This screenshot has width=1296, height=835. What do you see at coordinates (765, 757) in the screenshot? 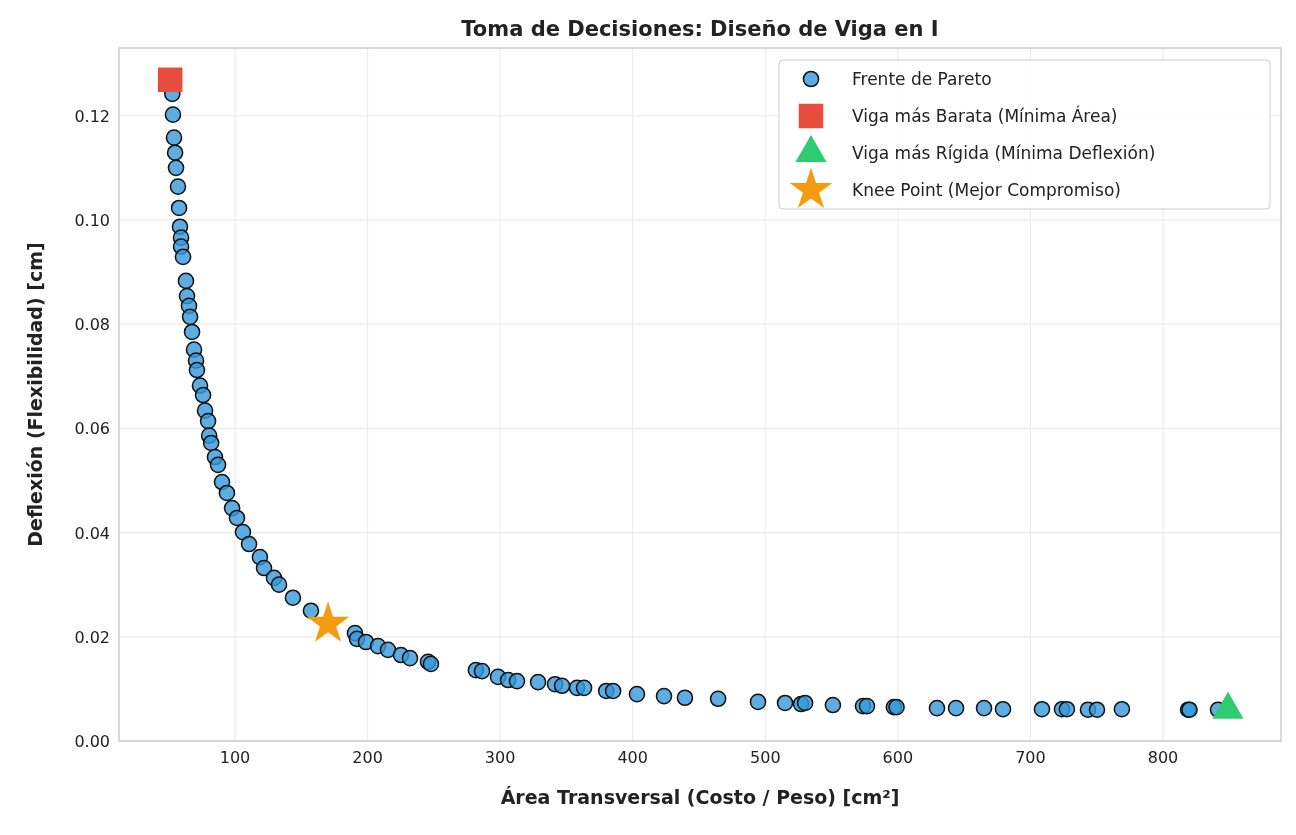
I see `x-tick-label: 500` at bounding box center [765, 757].